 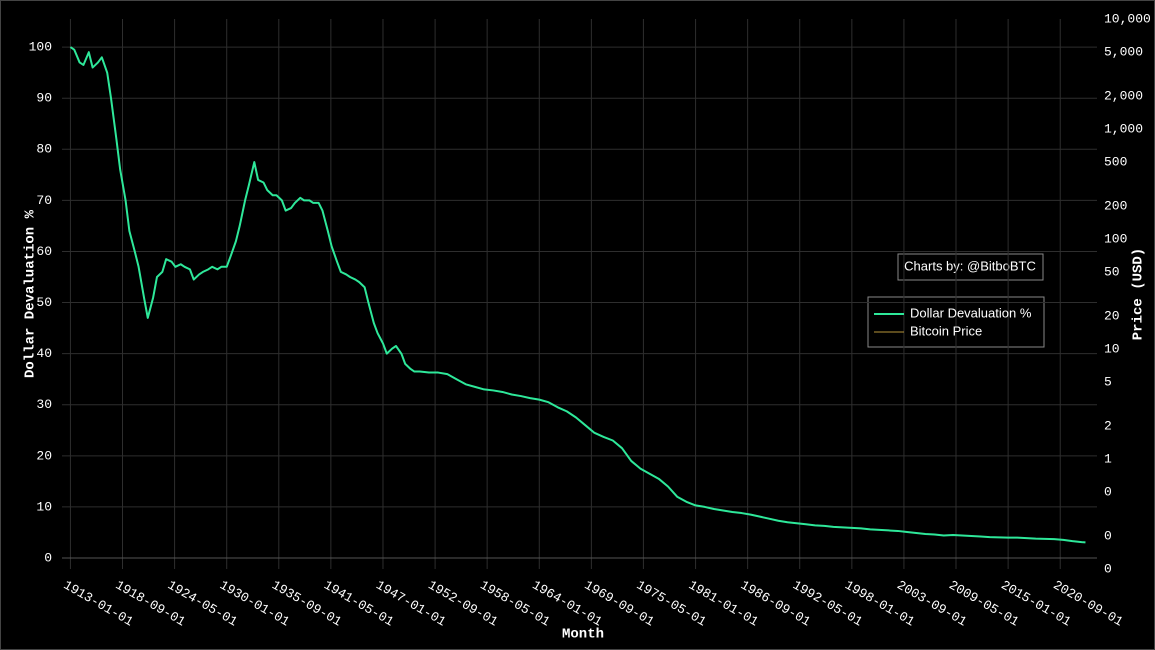 I want to click on y2-tick-label: 2,000, so click(x=1123, y=95).